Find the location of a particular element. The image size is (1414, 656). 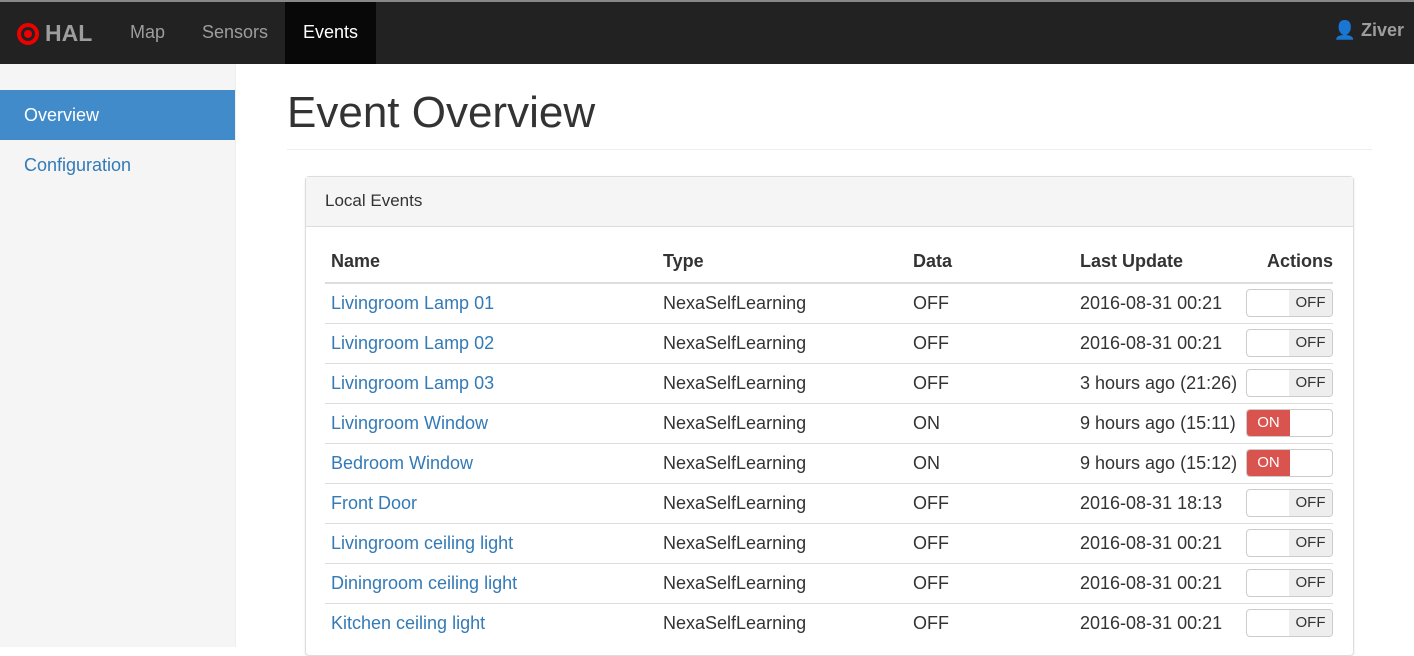

event-last-update: 3 hours ago (21:26) is located at coordinates (1156, 382).